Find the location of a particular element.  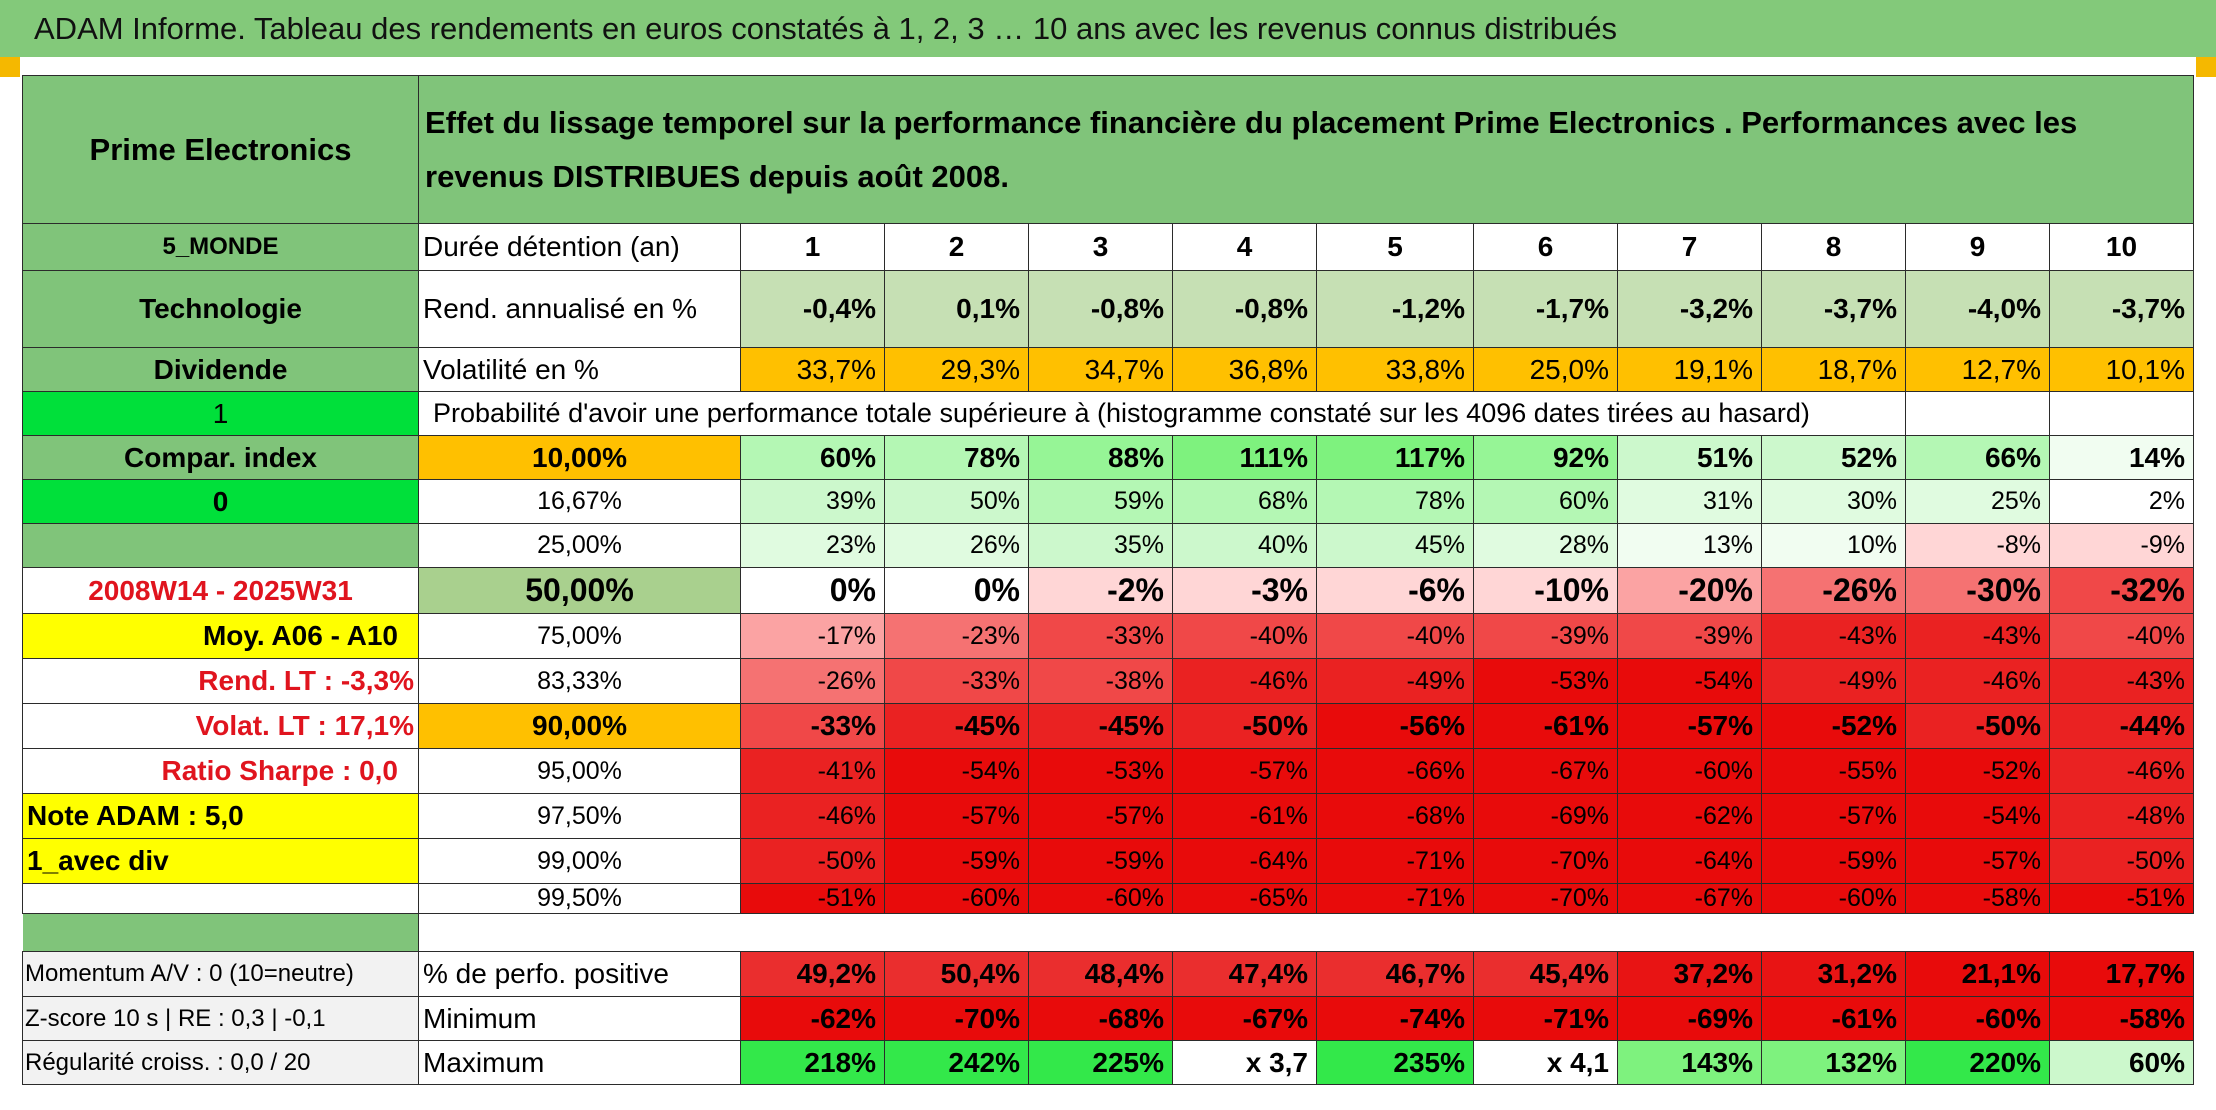

quantile-value: -48% is located at coordinates (2121, 816).